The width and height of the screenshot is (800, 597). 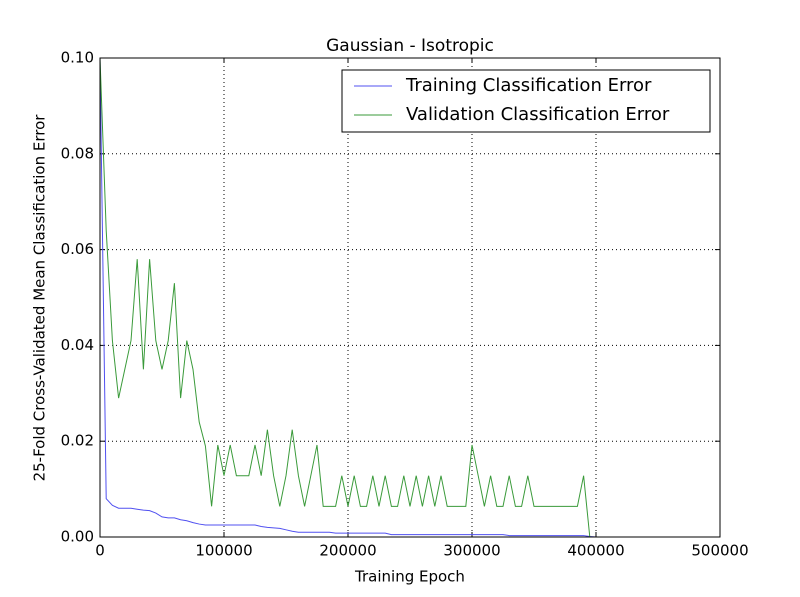 I want to click on x-tick-label: 500000, so click(x=719, y=551).